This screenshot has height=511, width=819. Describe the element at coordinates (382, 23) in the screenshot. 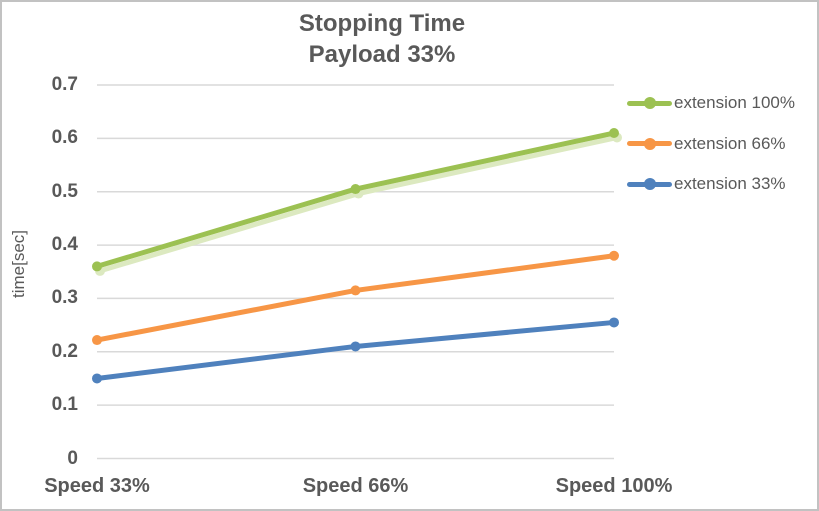

I see `chart-title-line1: Stopping Time` at that location.